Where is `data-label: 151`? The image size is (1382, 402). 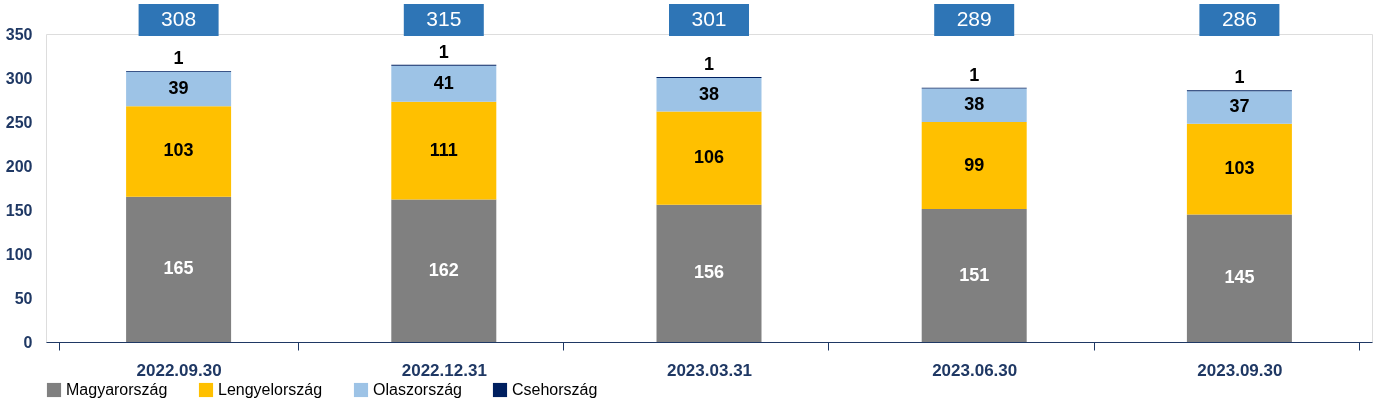
data-label: 151 is located at coordinates (974, 274).